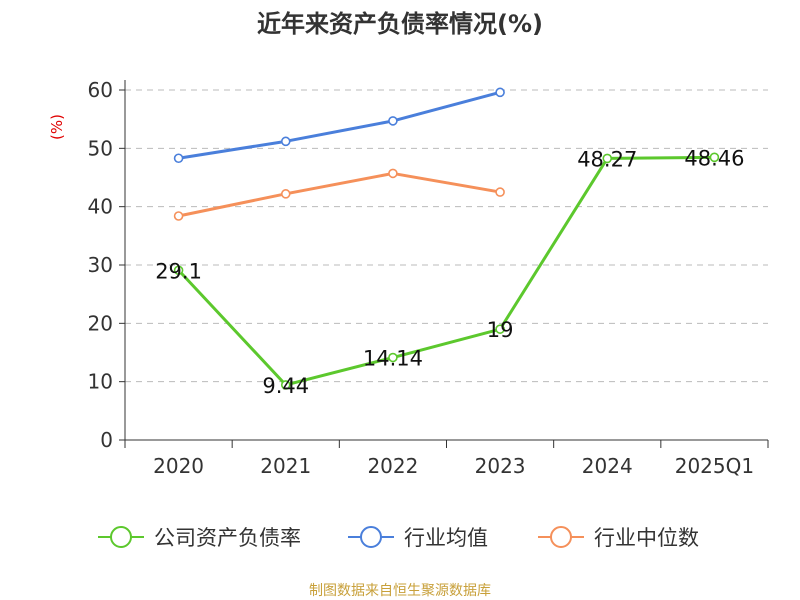 The height and width of the screenshot is (600, 800). What do you see at coordinates (106, 440) in the screenshot?
I see `y-tick-label: 0` at bounding box center [106, 440].